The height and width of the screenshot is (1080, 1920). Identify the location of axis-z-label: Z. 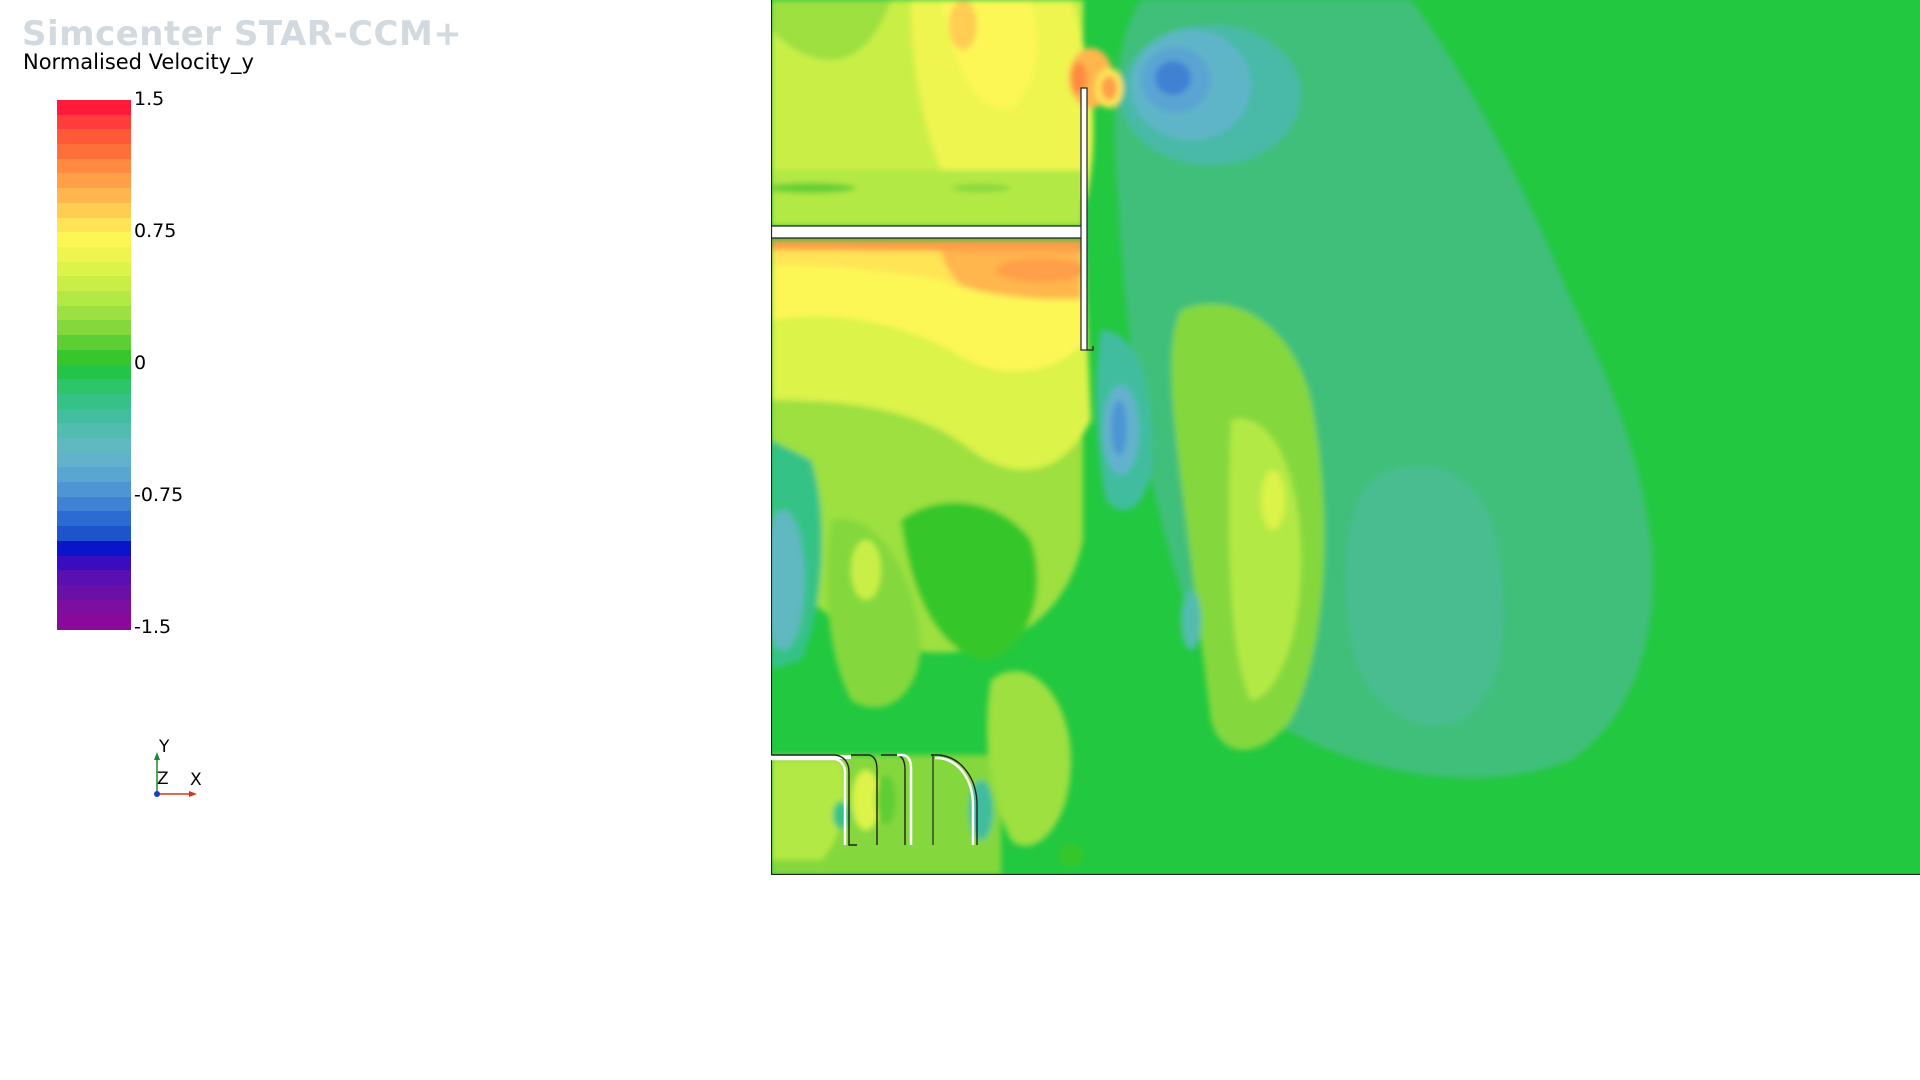
(163, 779).